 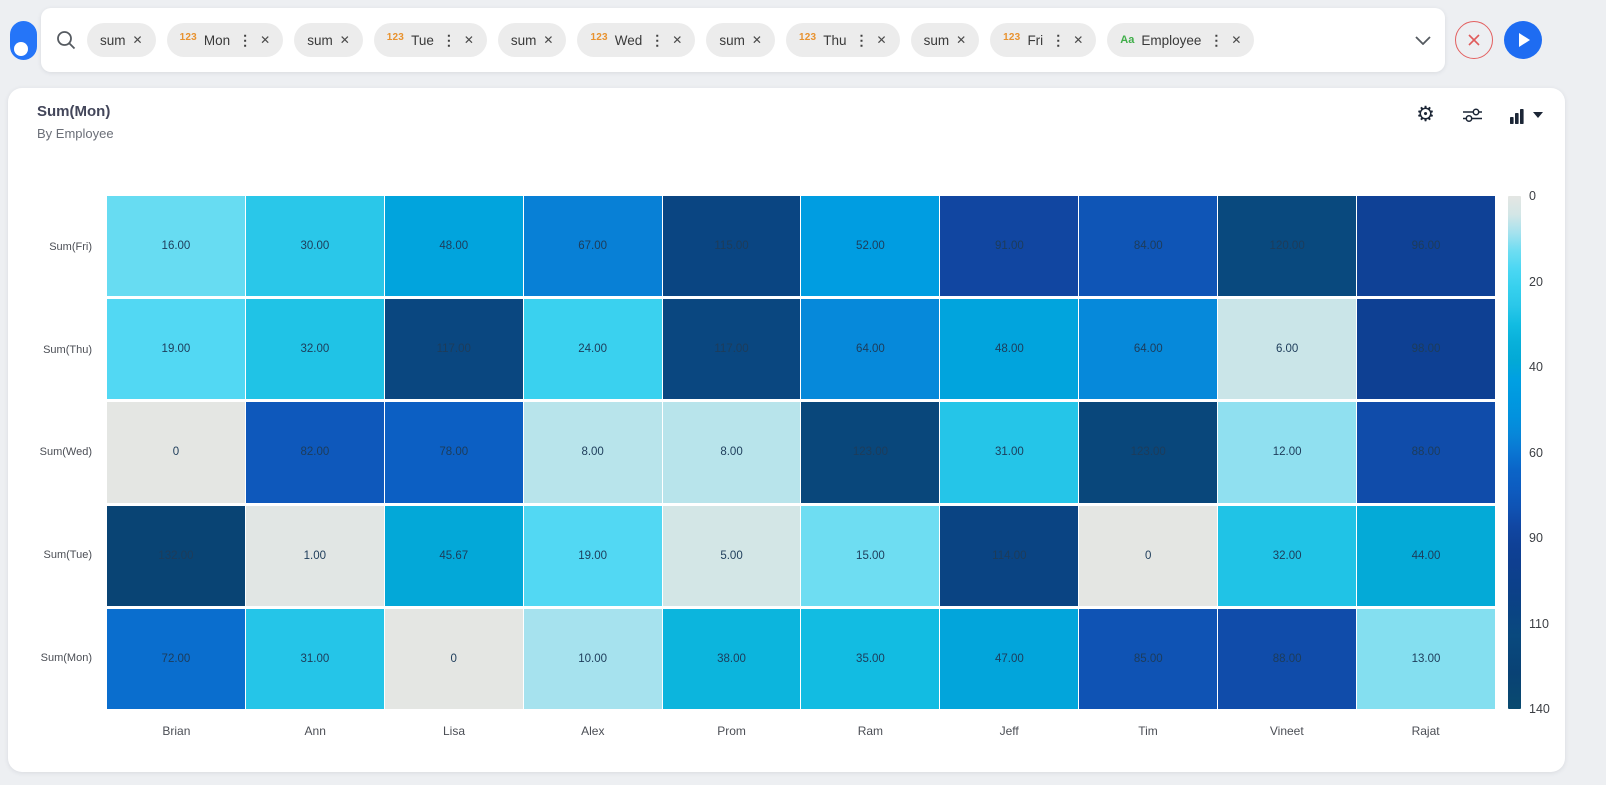 I want to click on x-axis-label: Jeff, so click(x=1009, y=731).